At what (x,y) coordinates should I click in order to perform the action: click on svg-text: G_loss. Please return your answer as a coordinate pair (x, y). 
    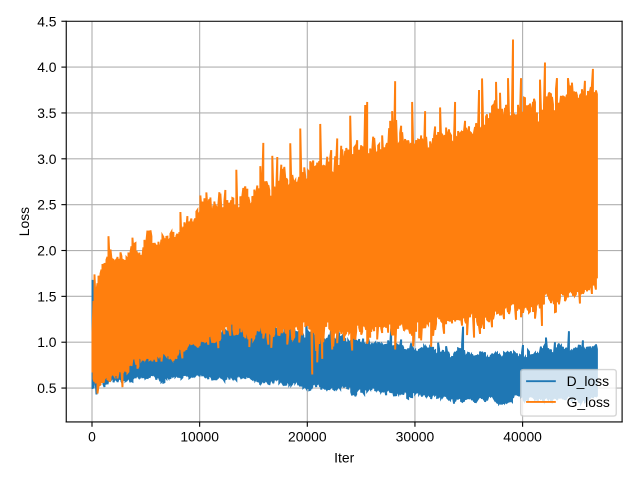
    Looking at the image, I should click on (588, 402).